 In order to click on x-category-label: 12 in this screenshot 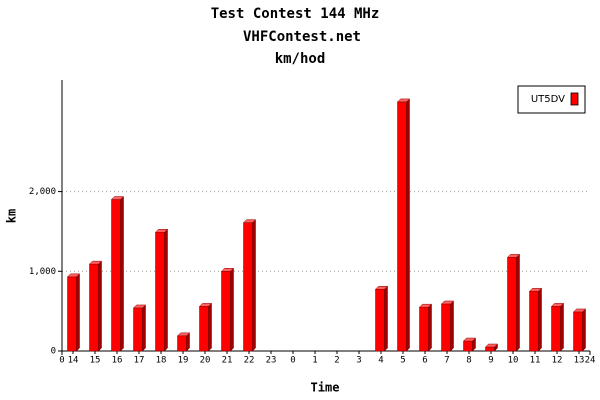, I will do `click(557, 361)`.